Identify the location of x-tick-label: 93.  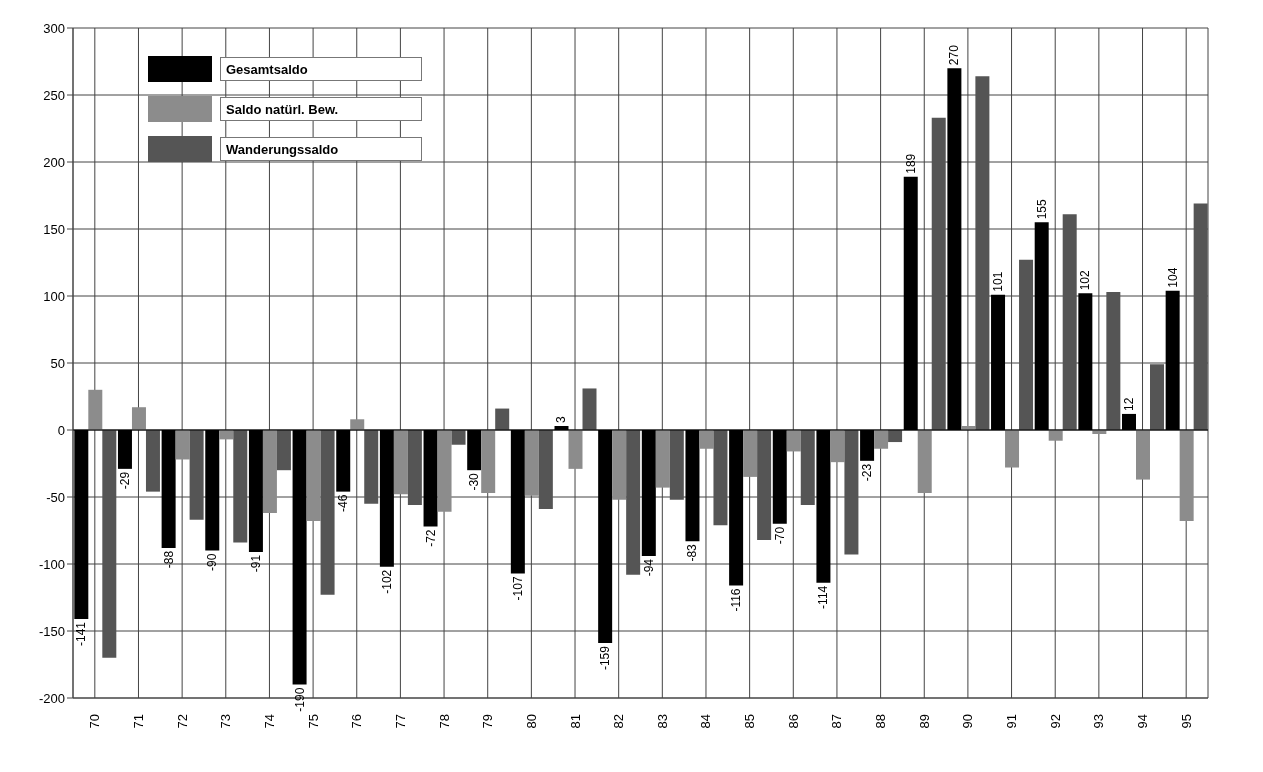
(1099, 721).